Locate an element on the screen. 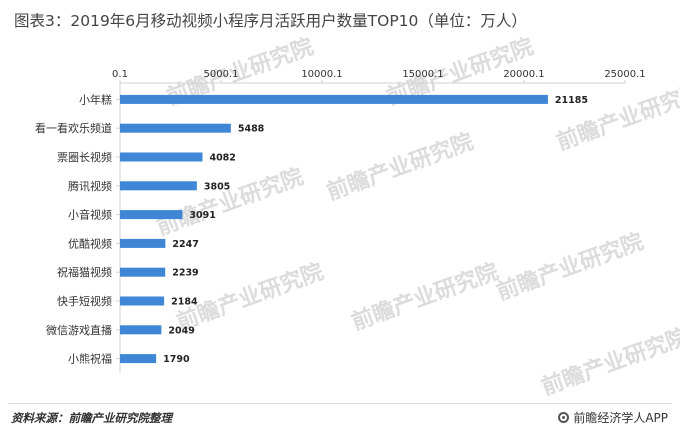 The height and width of the screenshot is (437, 680). x-tick-label: 20000.1 is located at coordinates (523, 74).